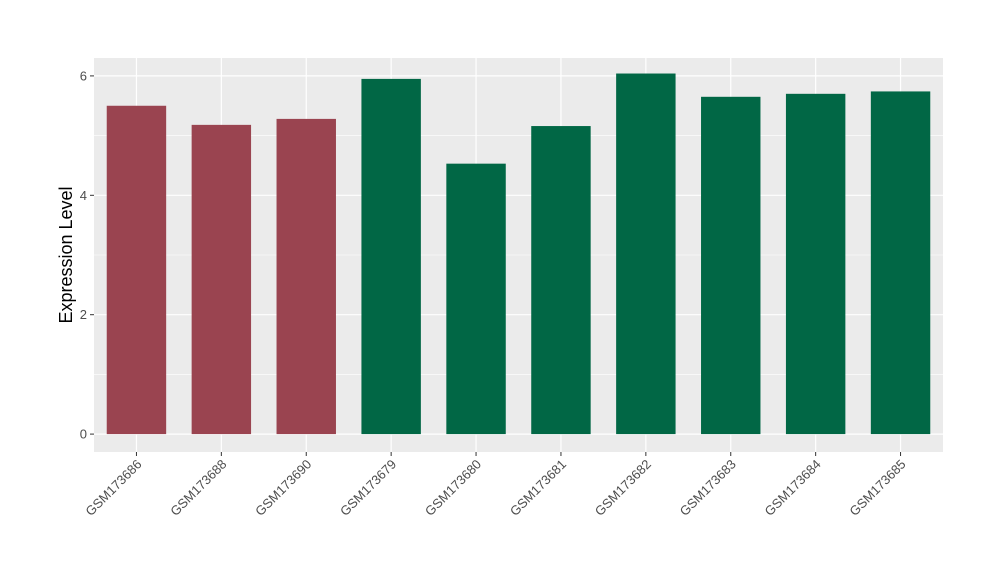  What do you see at coordinates (538, 488) in the screenshot?
I see `x-tick-label: GSM173681` at bounding box center [538, 488].